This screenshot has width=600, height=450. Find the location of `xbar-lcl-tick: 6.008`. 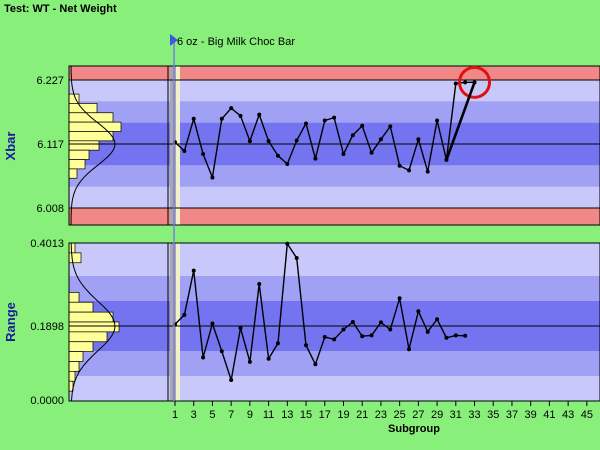

xbar-lcl-tick: 6.008 is located at coordinates (50, 209).